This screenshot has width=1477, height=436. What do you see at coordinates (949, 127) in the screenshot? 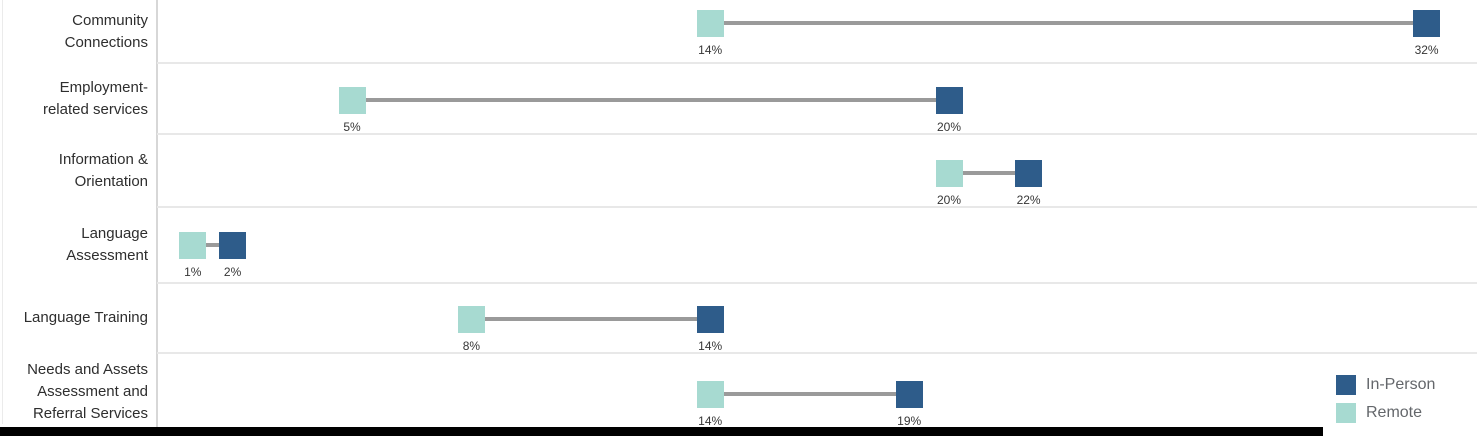
I see `value-label-in-person: 20%` at bounding box center [949, 127].